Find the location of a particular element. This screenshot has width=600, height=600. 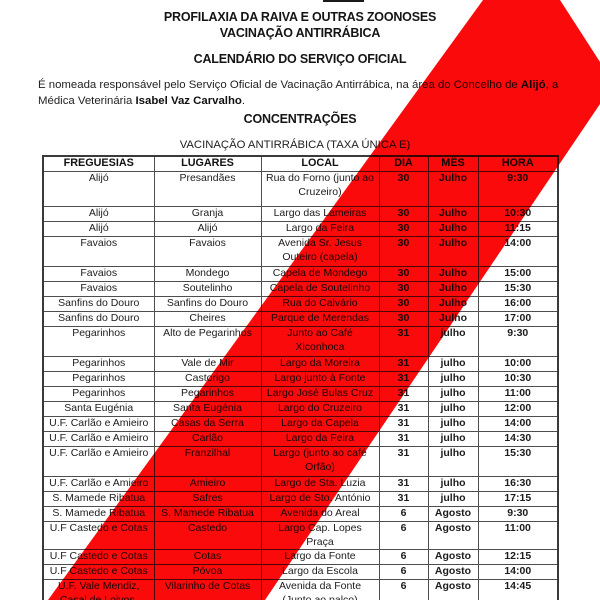

cell-hora: 14:45 is located at coordinates (518, 589).